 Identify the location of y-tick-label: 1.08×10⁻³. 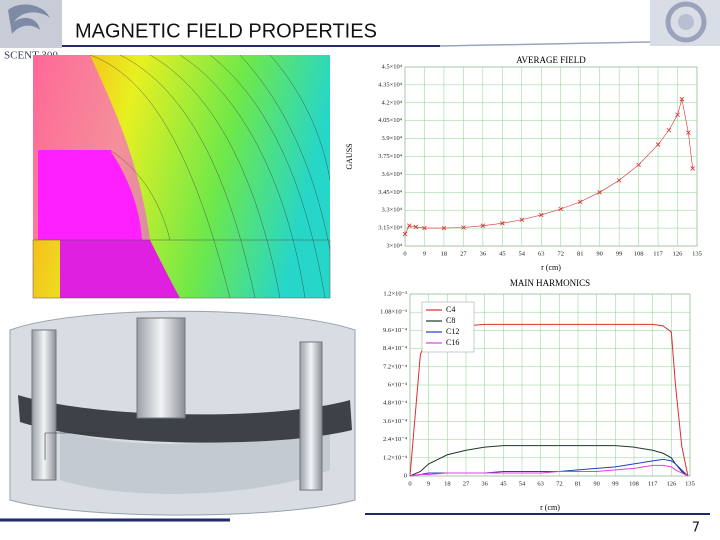
(393, 312).